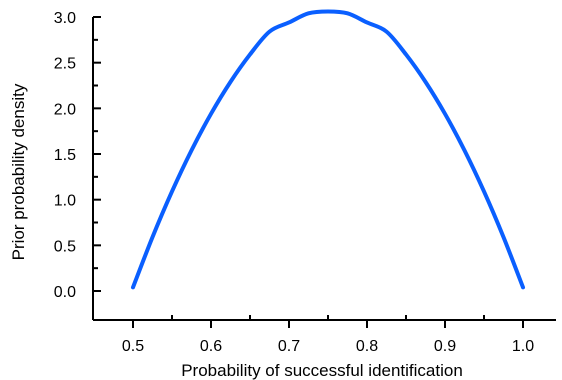  Describe the element at coordinates (65, 246) in the screenshot. I see `y-tick-label: 0.5` at that location.